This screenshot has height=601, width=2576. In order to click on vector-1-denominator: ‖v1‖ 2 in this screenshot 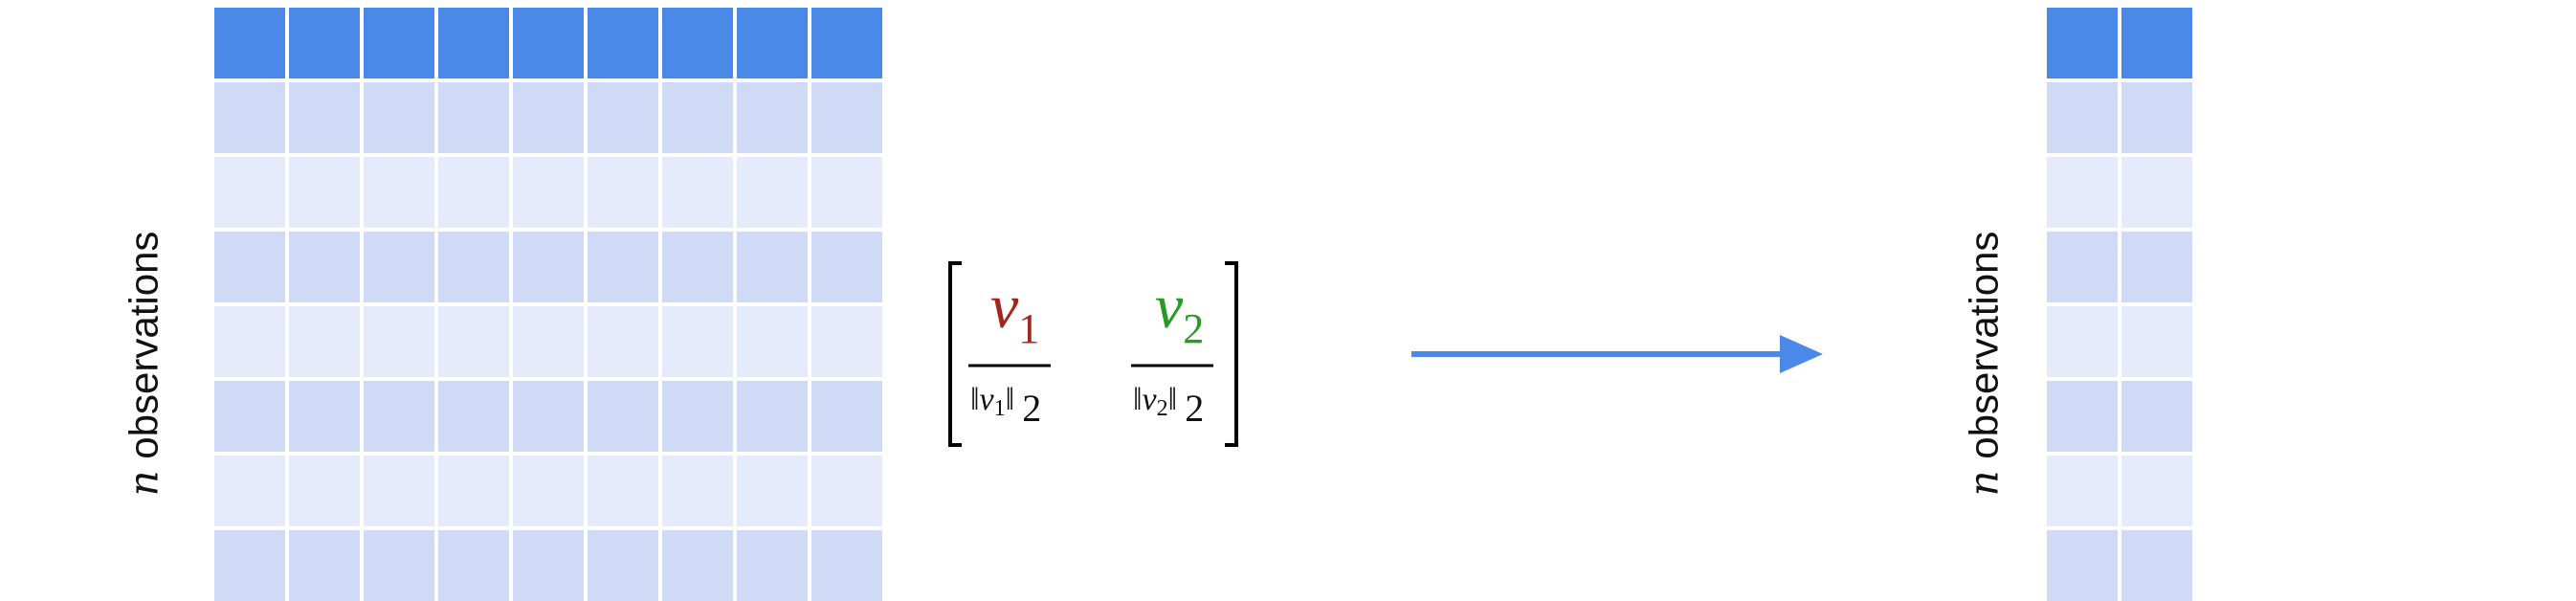, I will do `click(1005, 406)`.